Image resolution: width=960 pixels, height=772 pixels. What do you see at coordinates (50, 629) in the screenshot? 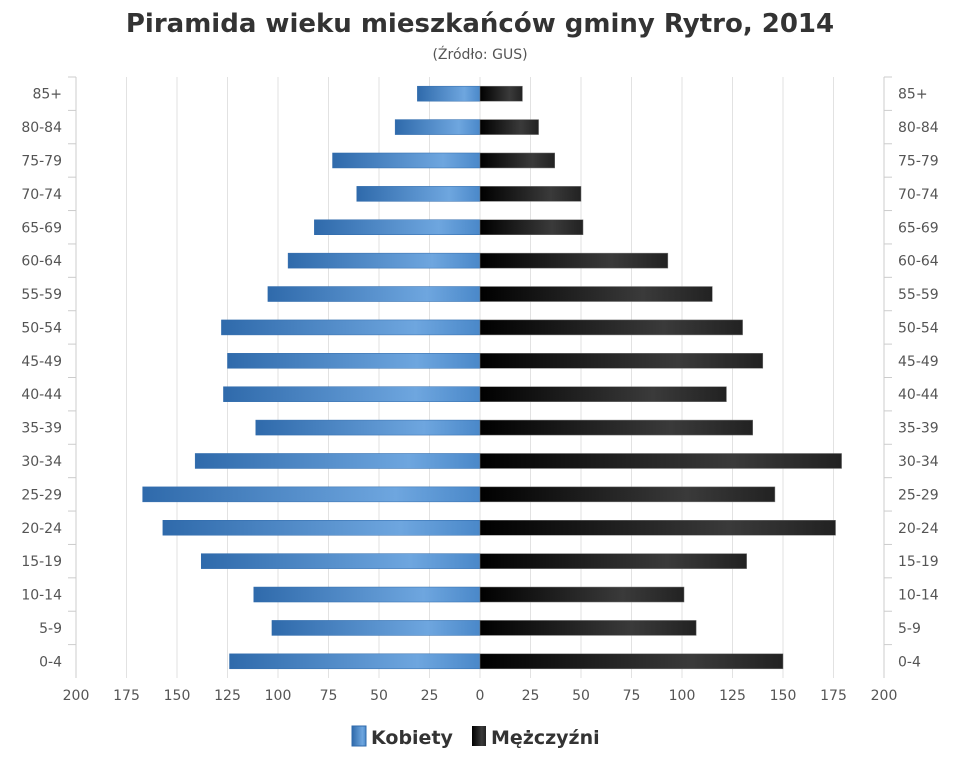
I see `category-label-left: 5-9` at bounding box center [50, 629].